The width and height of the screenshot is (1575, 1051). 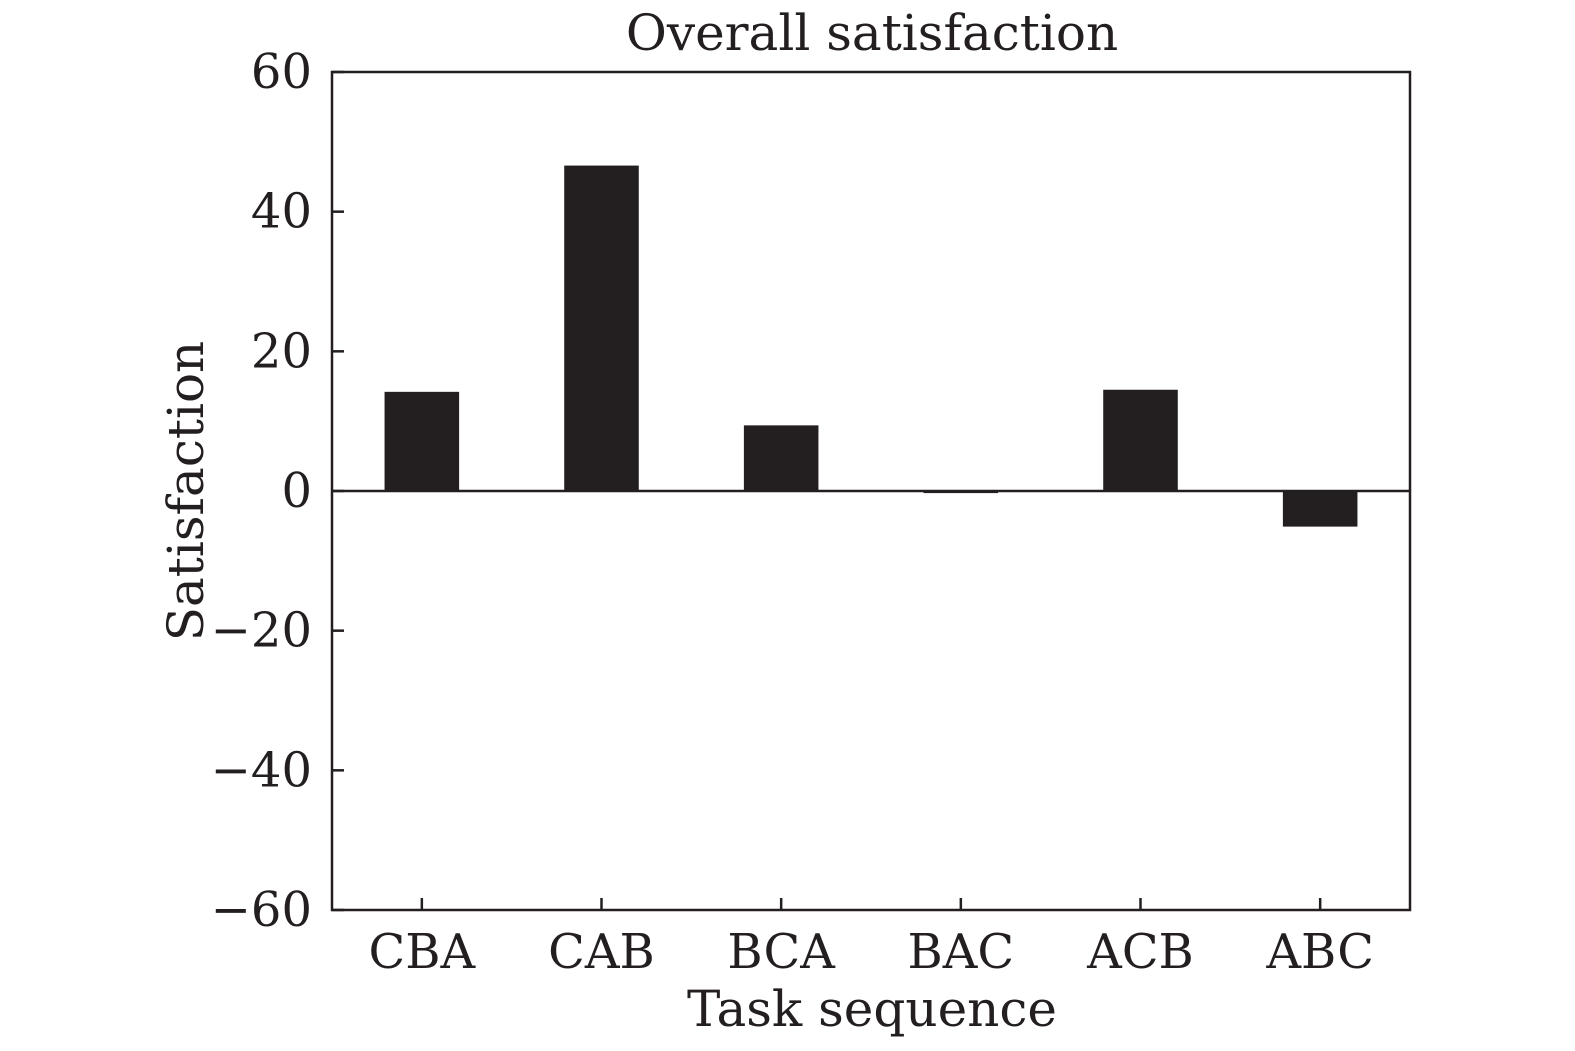 What do you see at coordinates (781, 458) in the screenshot?
I see `bar-bca` at bounding box center [781, 458].